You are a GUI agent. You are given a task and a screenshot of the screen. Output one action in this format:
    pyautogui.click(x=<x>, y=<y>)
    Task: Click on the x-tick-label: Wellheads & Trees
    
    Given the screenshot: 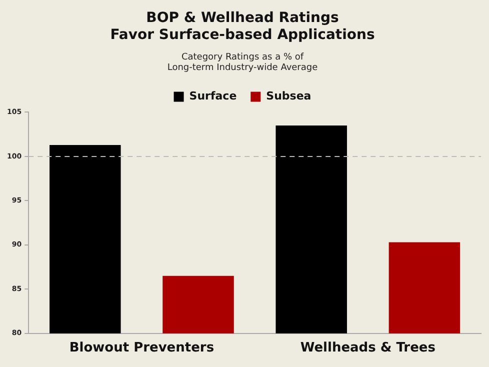 What is the action you would take?
    pyautogui.click(x=368, y=348)
    